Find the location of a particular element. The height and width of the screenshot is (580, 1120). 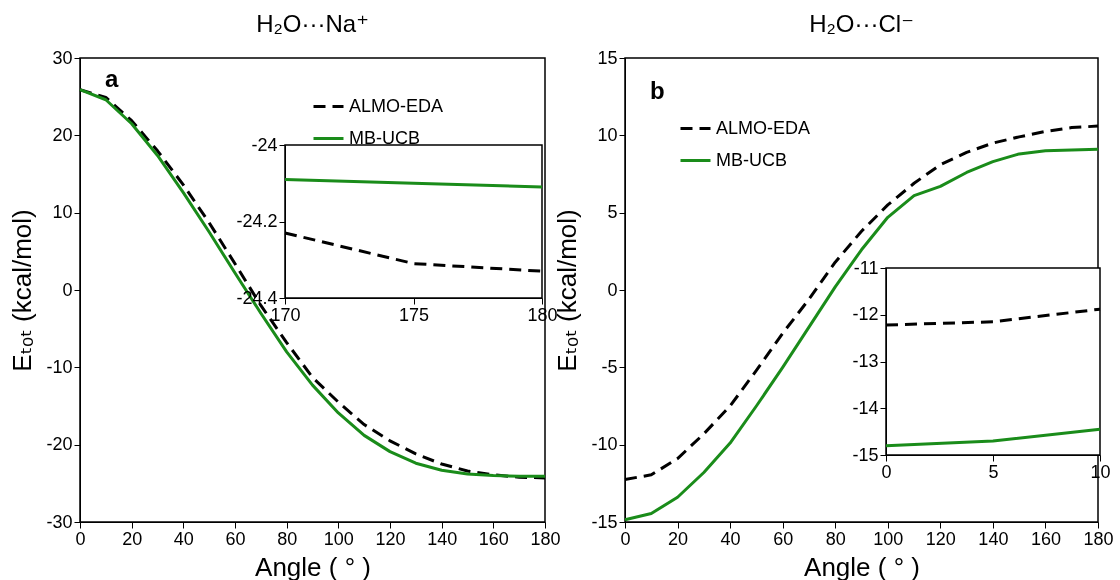

x-tick-label: 175 is located at coordinates (414, 314).